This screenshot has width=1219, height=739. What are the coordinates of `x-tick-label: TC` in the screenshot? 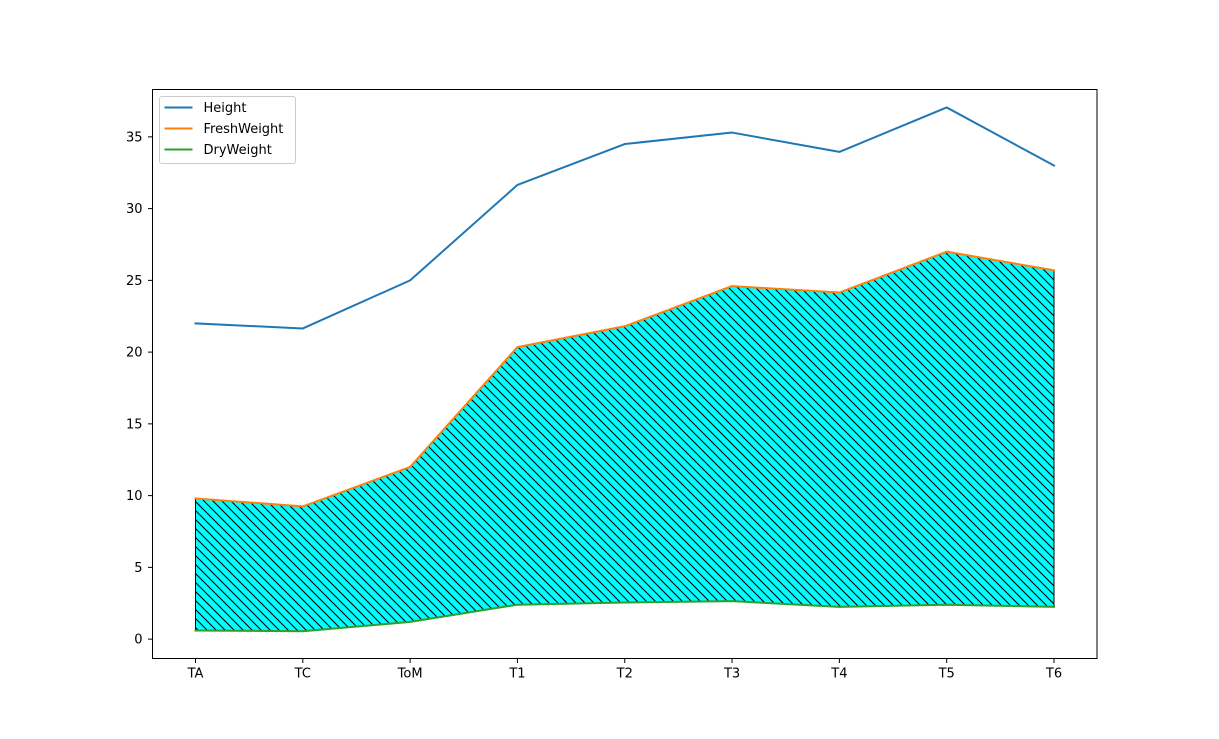 It's located at (302, 674).